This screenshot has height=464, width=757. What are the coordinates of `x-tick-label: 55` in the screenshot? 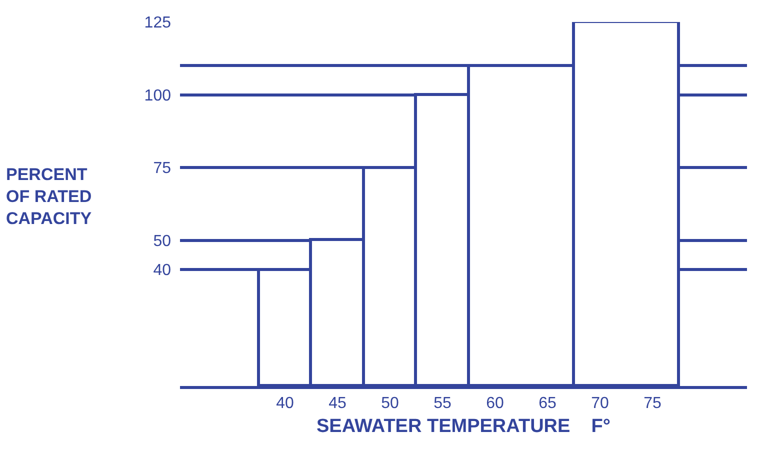 It's located at (443, 403).